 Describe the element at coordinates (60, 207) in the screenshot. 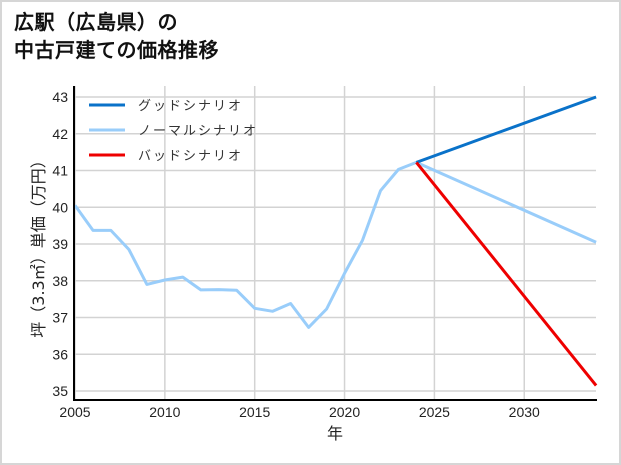

I see `y-tick-label: 40` at that location.